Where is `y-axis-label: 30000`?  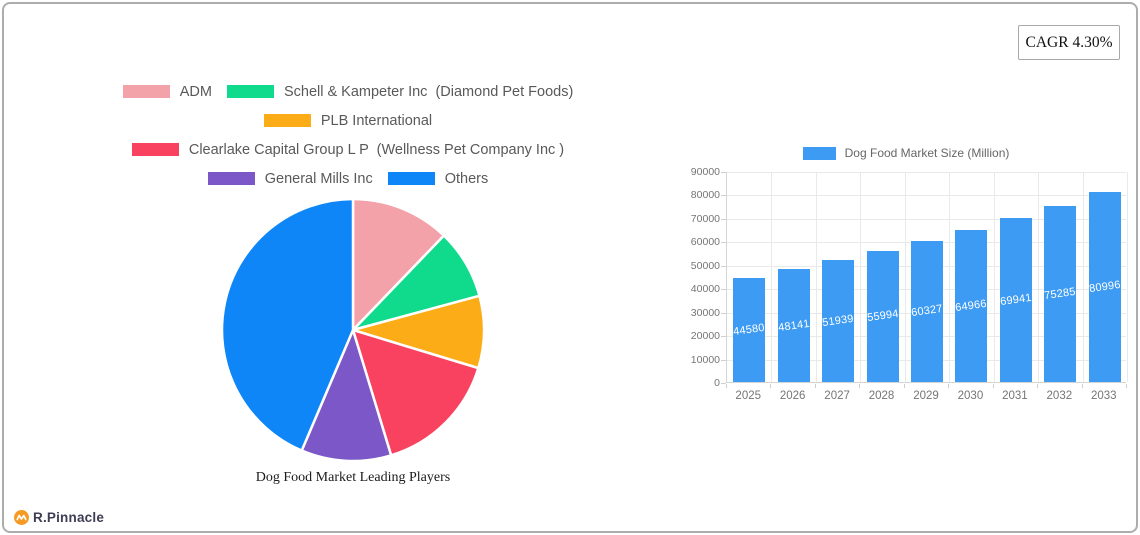 y-axis-label: 30000 is located at coordinates (705, 312).